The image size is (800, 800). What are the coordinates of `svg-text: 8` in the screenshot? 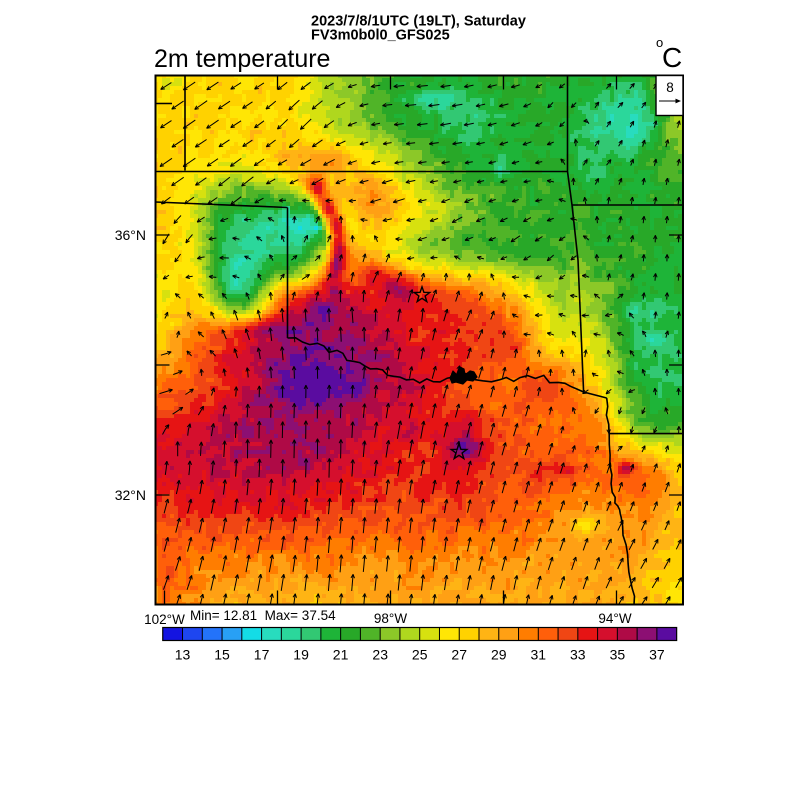 It's located at (670, 87).